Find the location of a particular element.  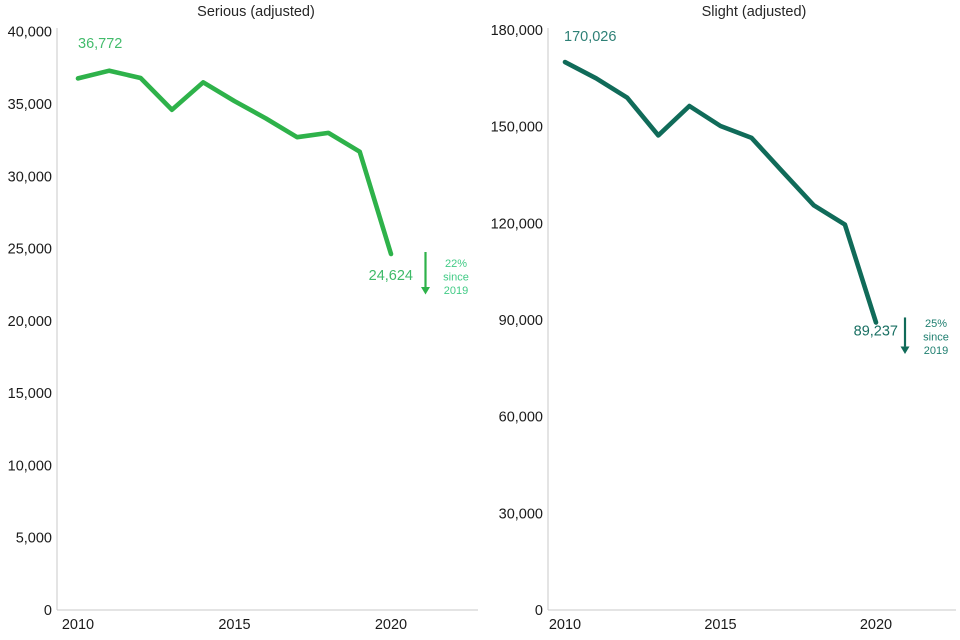

start-value-label: 170,026 is located at coordinates (590, 37).